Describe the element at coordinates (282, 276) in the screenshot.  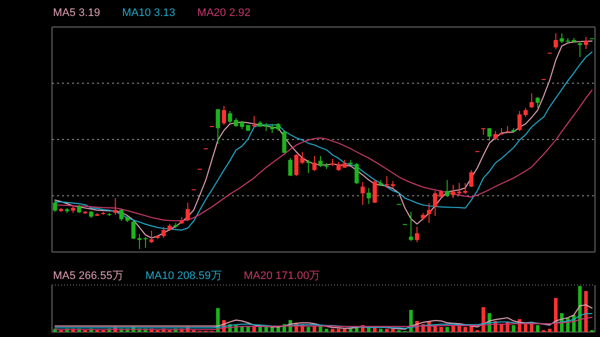
I see `text: MA20 171.00万` at that location.